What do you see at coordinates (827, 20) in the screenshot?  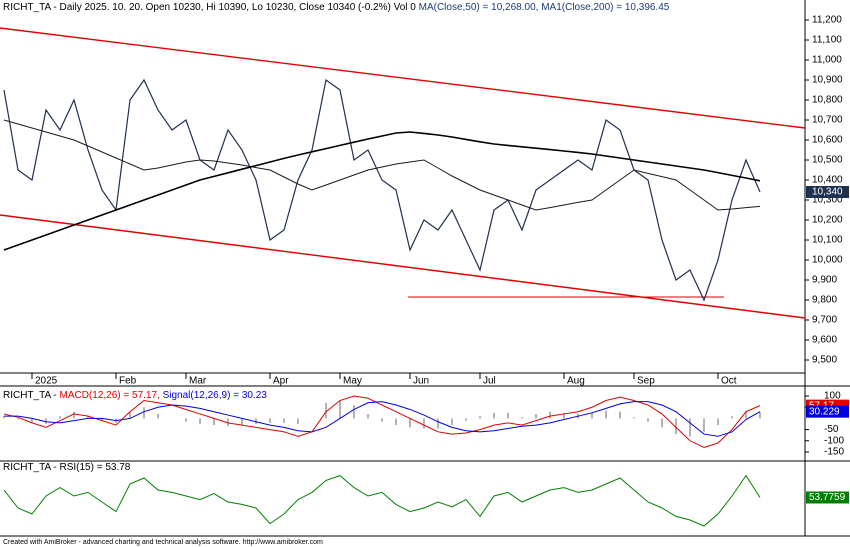 I see `y-tick-label: 11,200` at bounding box center [827, 20].